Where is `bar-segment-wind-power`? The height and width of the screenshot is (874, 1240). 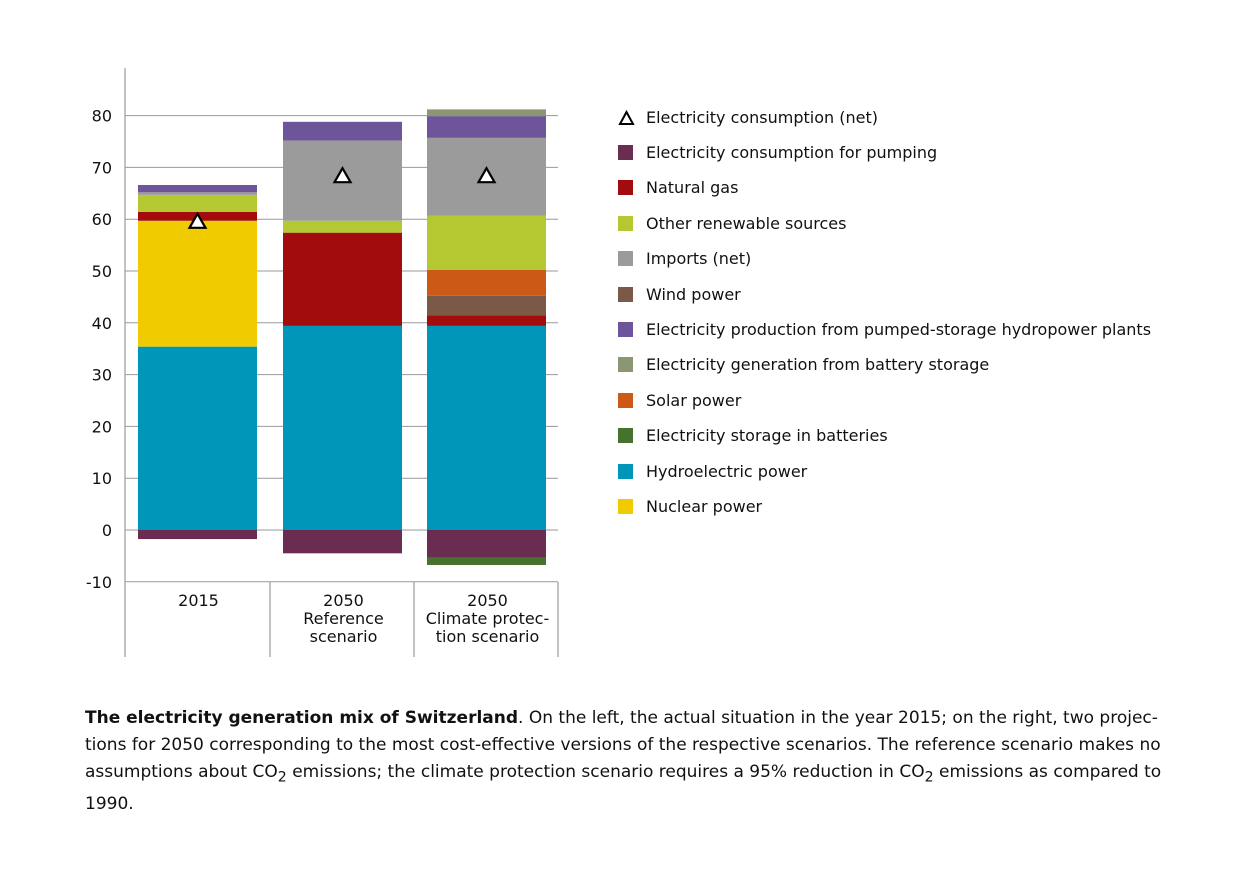 bar-segment-wind-power is located at coordinates (486, 305).